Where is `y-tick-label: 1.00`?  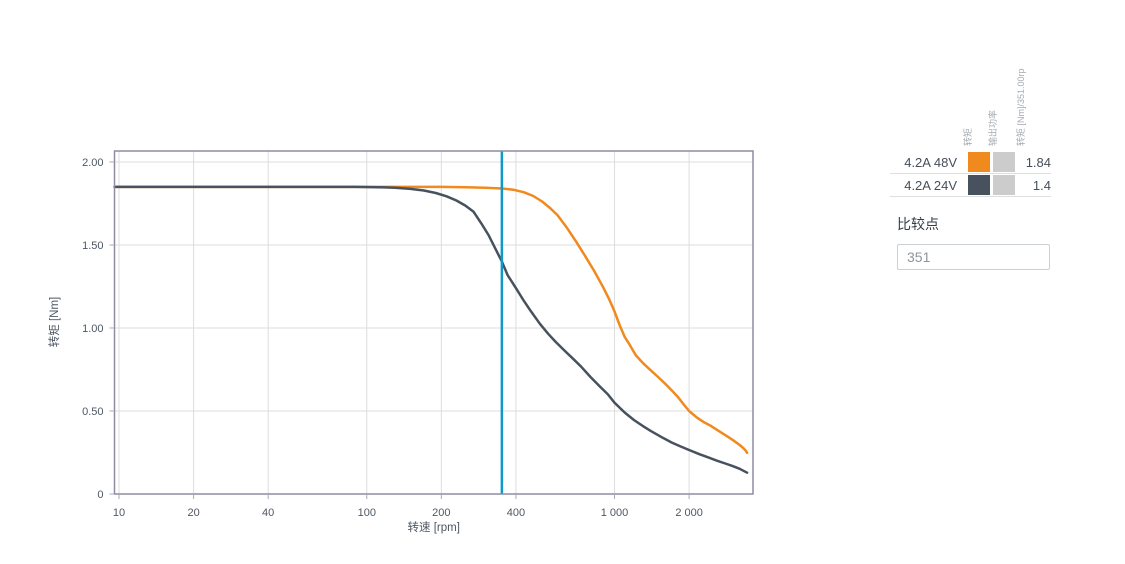
y-tick-label: 1.00 is located at coordinates (92, 329).